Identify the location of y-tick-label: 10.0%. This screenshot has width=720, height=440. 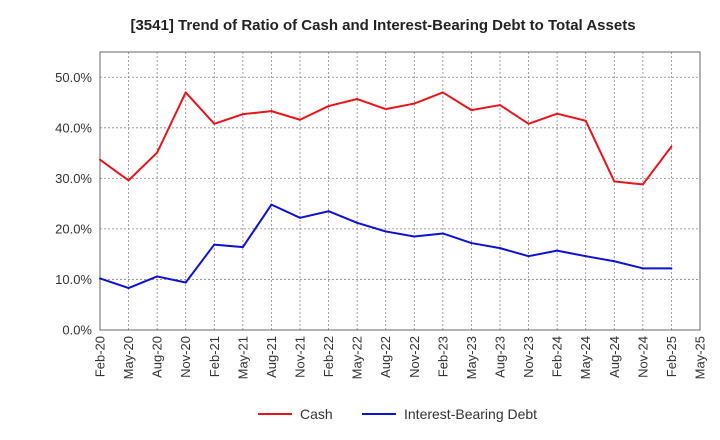
(73, 279).